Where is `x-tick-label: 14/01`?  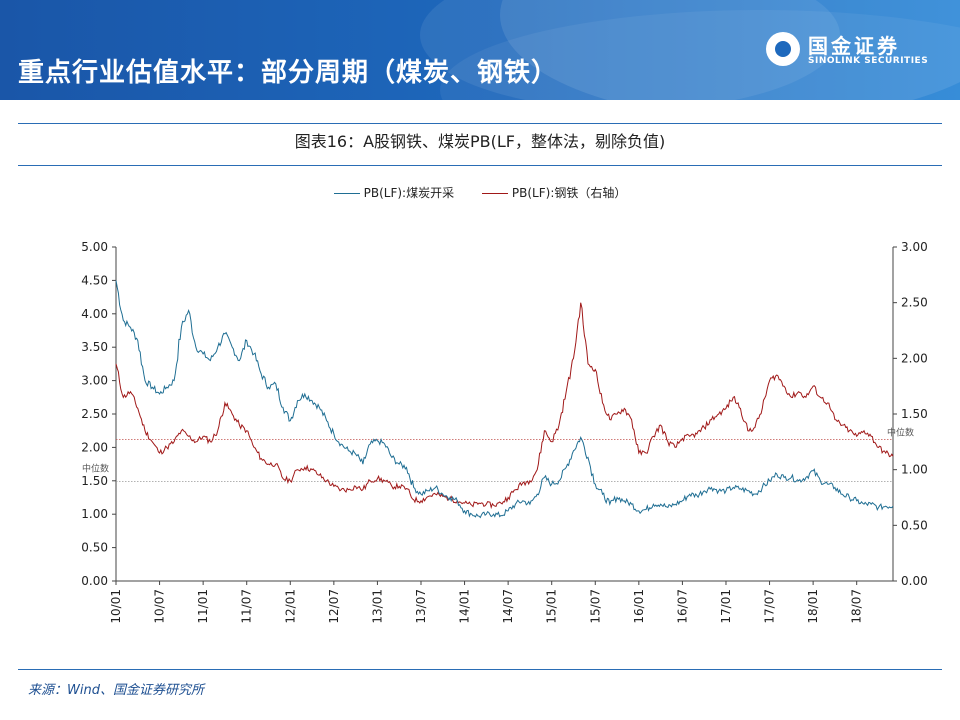 x-tick-label: 14/01 is located at coordinates (465, 606).